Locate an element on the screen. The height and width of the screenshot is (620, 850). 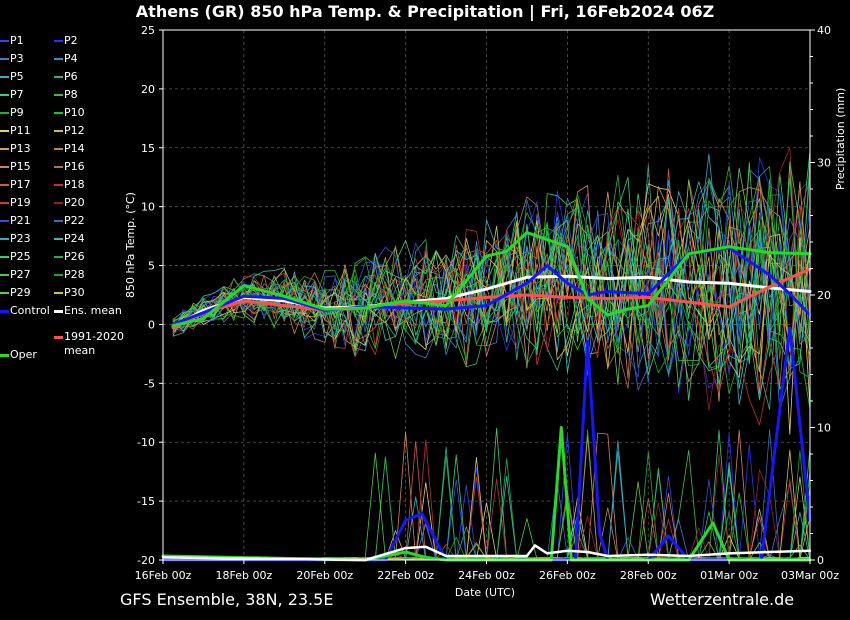
legend-item: P30 is located at coordinates (69, 293).